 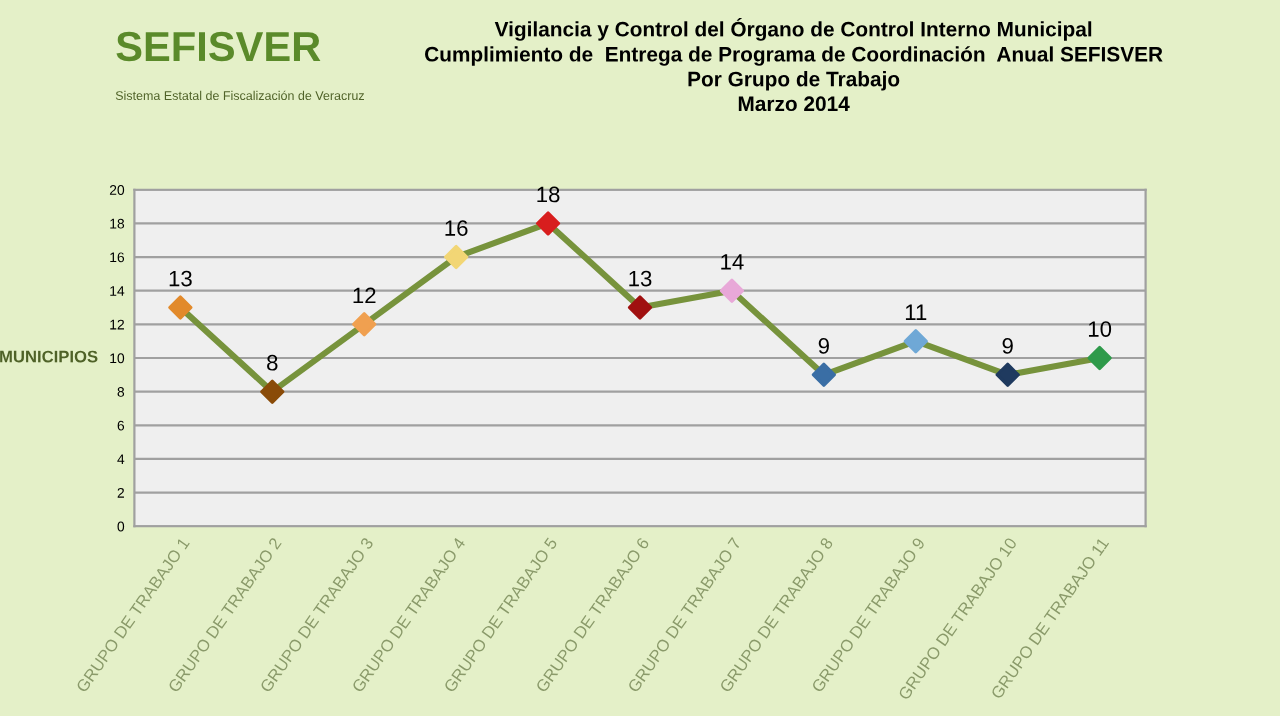 What do you see at coordinates (364, 295) in the screenshot?
I see `data-label: 12` at bounding box center [364, 295].